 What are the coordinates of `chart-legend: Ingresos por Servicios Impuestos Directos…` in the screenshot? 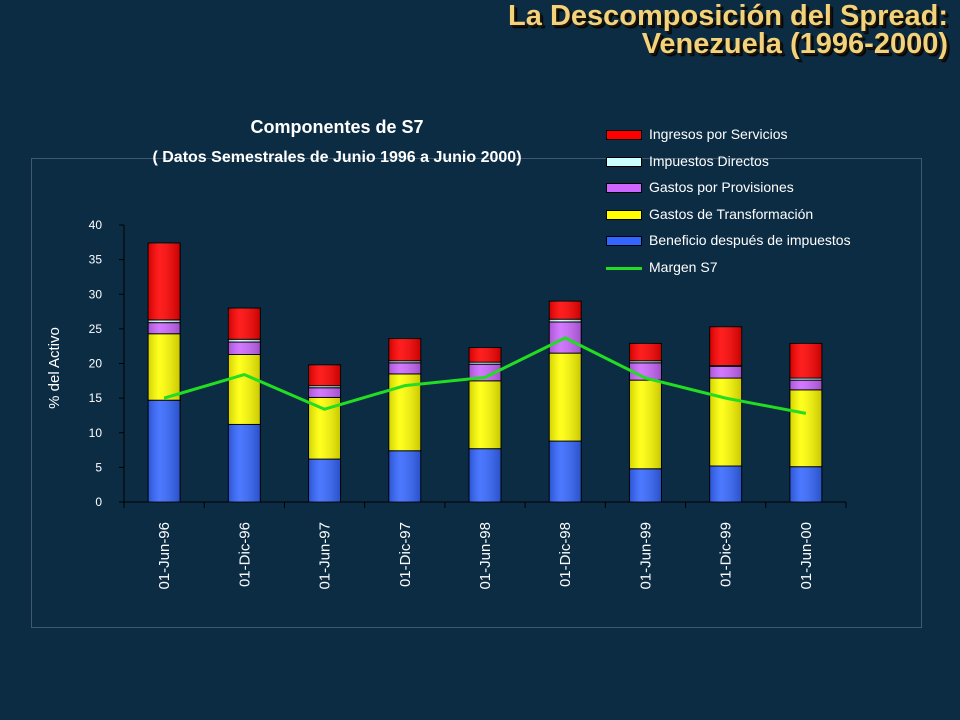 It's located at (756, 204).